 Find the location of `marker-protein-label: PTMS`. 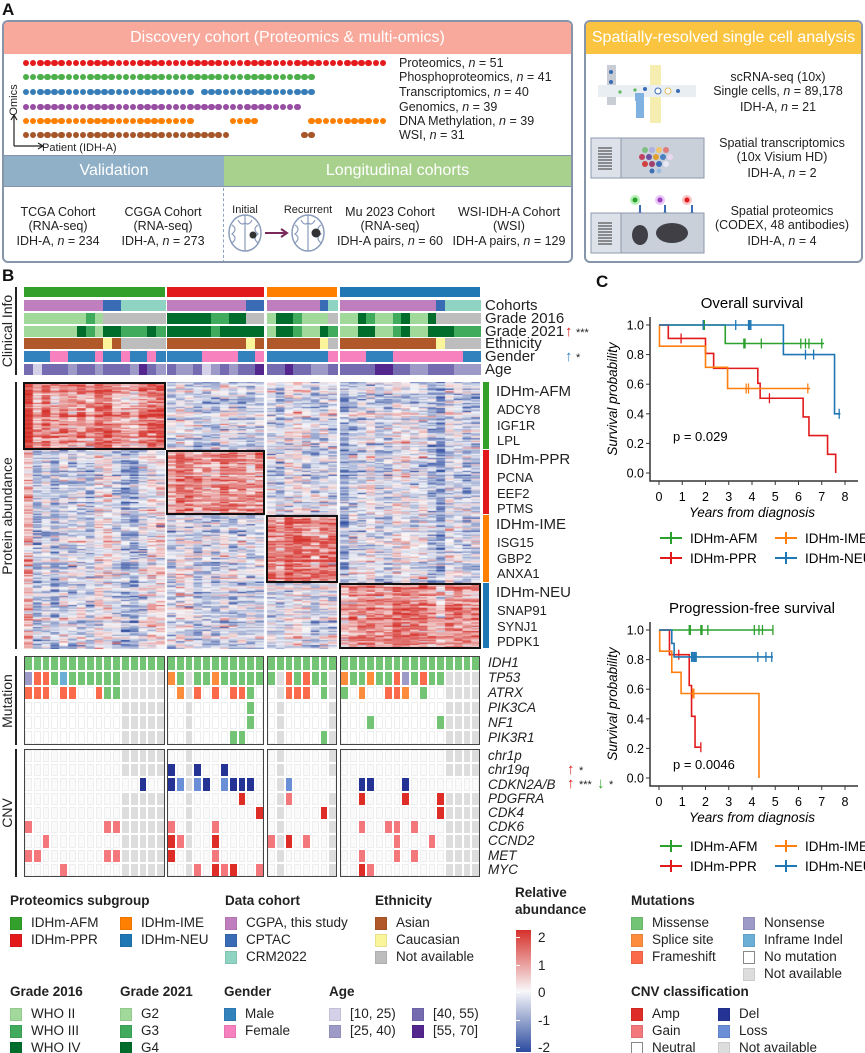

marker-protein-label: PTMS is located at coordinates (515, 508).